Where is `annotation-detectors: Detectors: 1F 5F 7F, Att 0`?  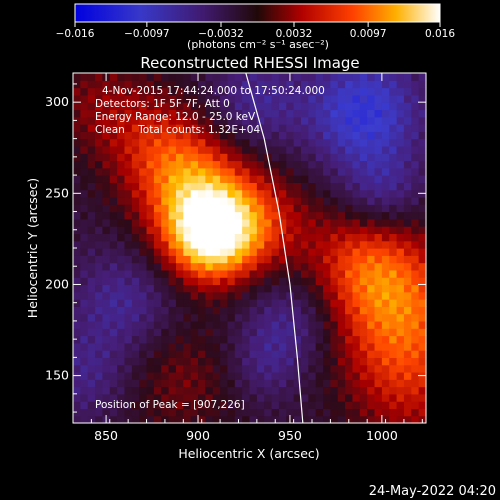 annotation-detectors: Detectors: 1F 5F 7F, Att 0 is located at coordinates (162, 104).